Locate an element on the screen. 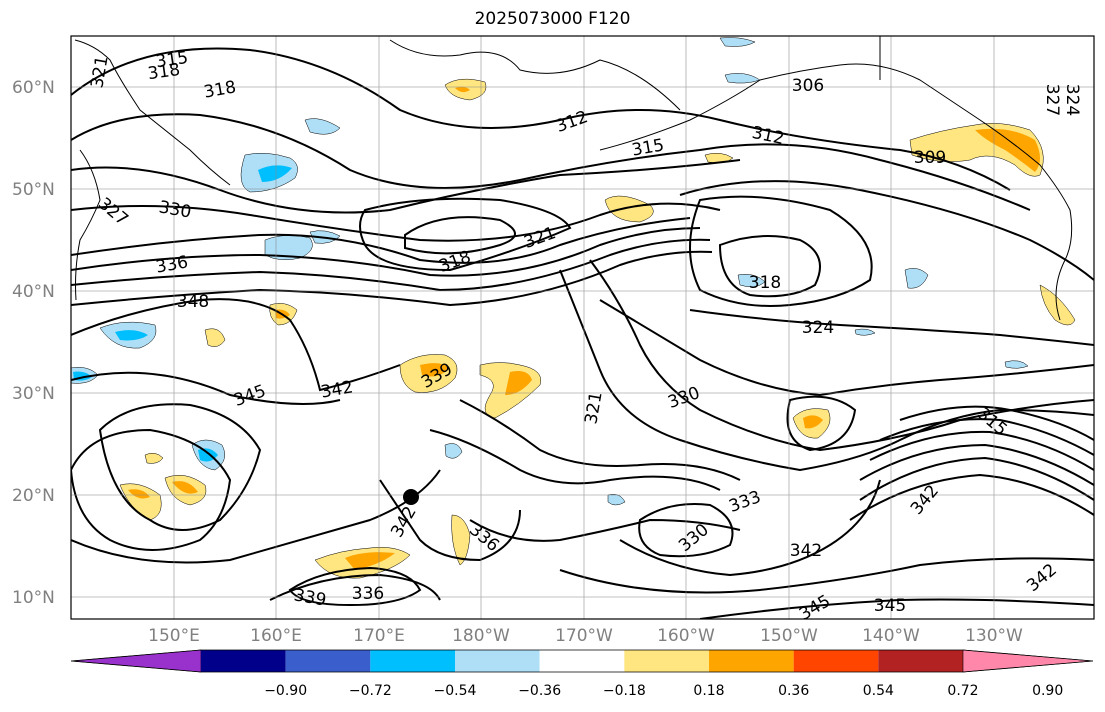  lon-label-170e: 170°E is located at coordinates (379, 636).